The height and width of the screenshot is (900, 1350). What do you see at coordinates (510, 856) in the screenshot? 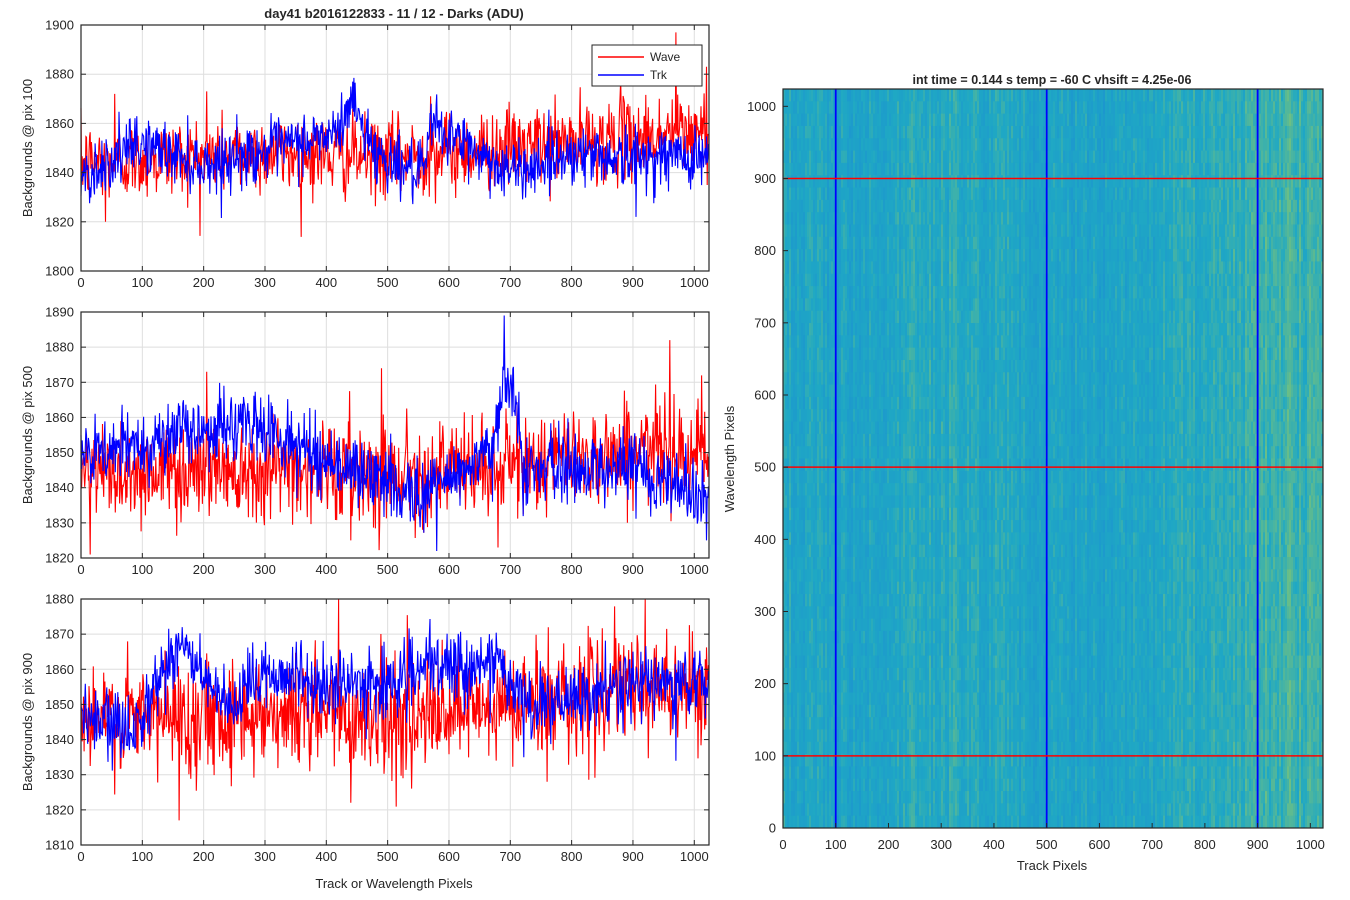
I see `x-tick-label: 700` at bounding box center [510, 856].